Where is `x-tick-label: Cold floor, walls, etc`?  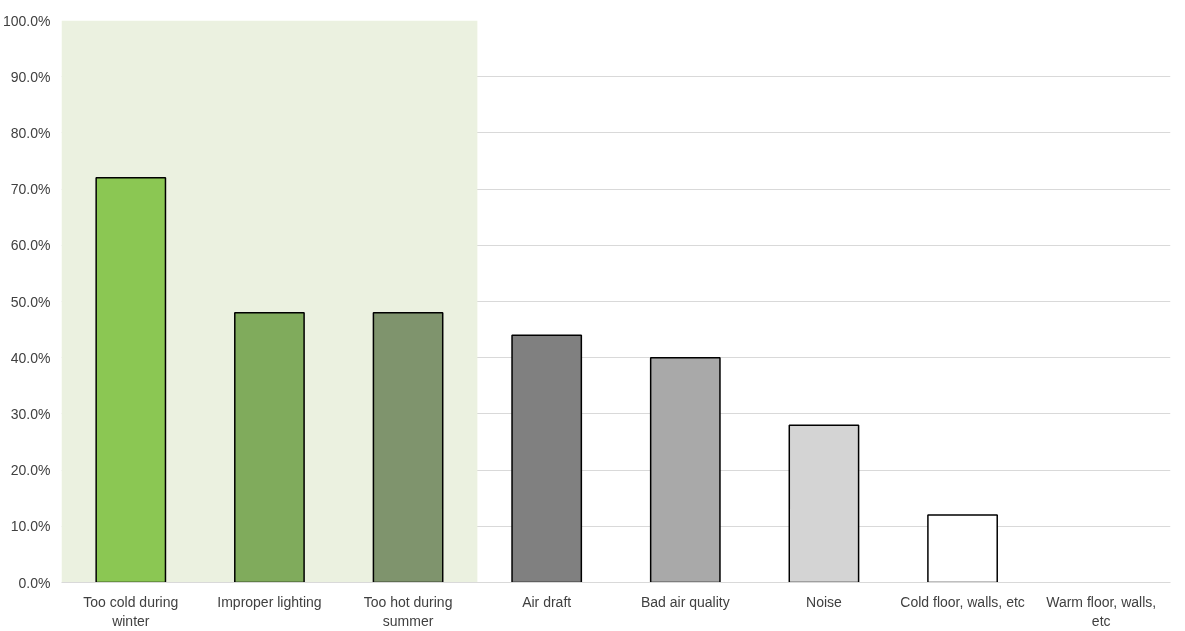
x-tick-label: Cold floor, walls, etc is located at coordinates (962, 601).